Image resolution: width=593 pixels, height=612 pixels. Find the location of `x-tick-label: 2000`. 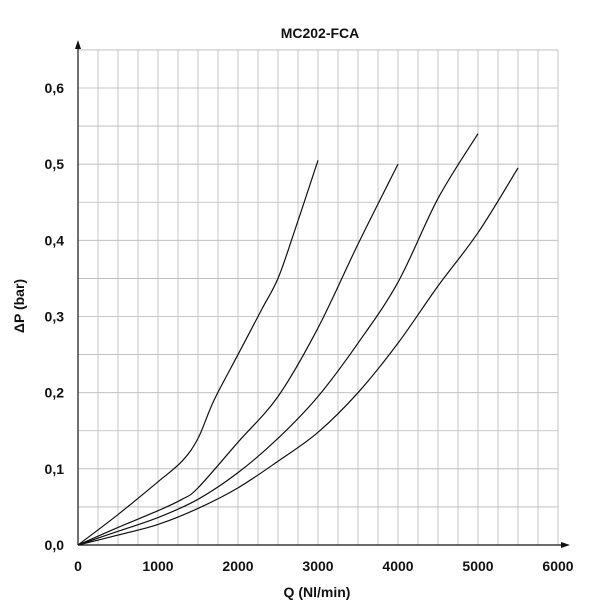

x-tick-label: 2000 is located at coordinates (237, 566).